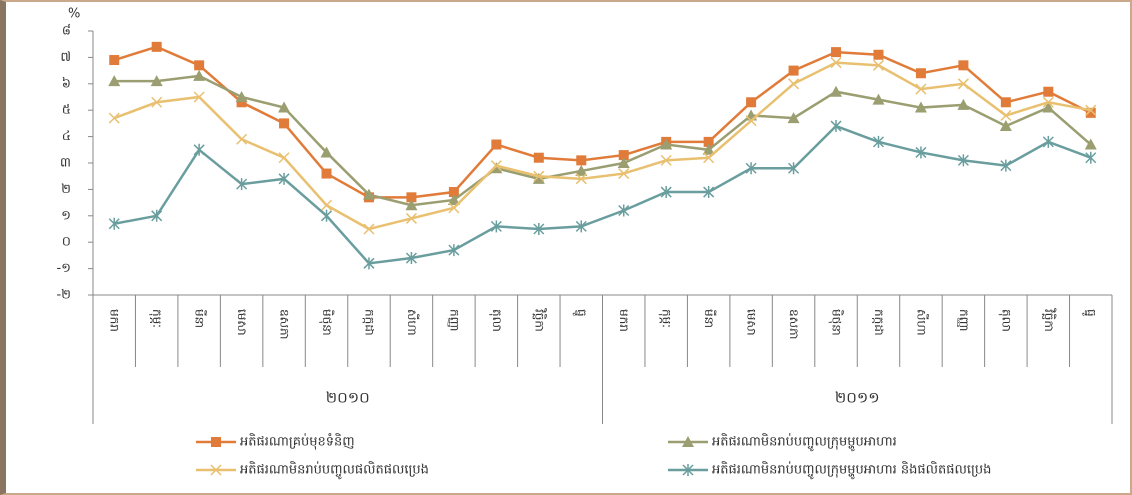  What do you see at coordinates (66, 215) in the screenshot?
I see `y-tick-label: ១` at bounding box center [66, 215].